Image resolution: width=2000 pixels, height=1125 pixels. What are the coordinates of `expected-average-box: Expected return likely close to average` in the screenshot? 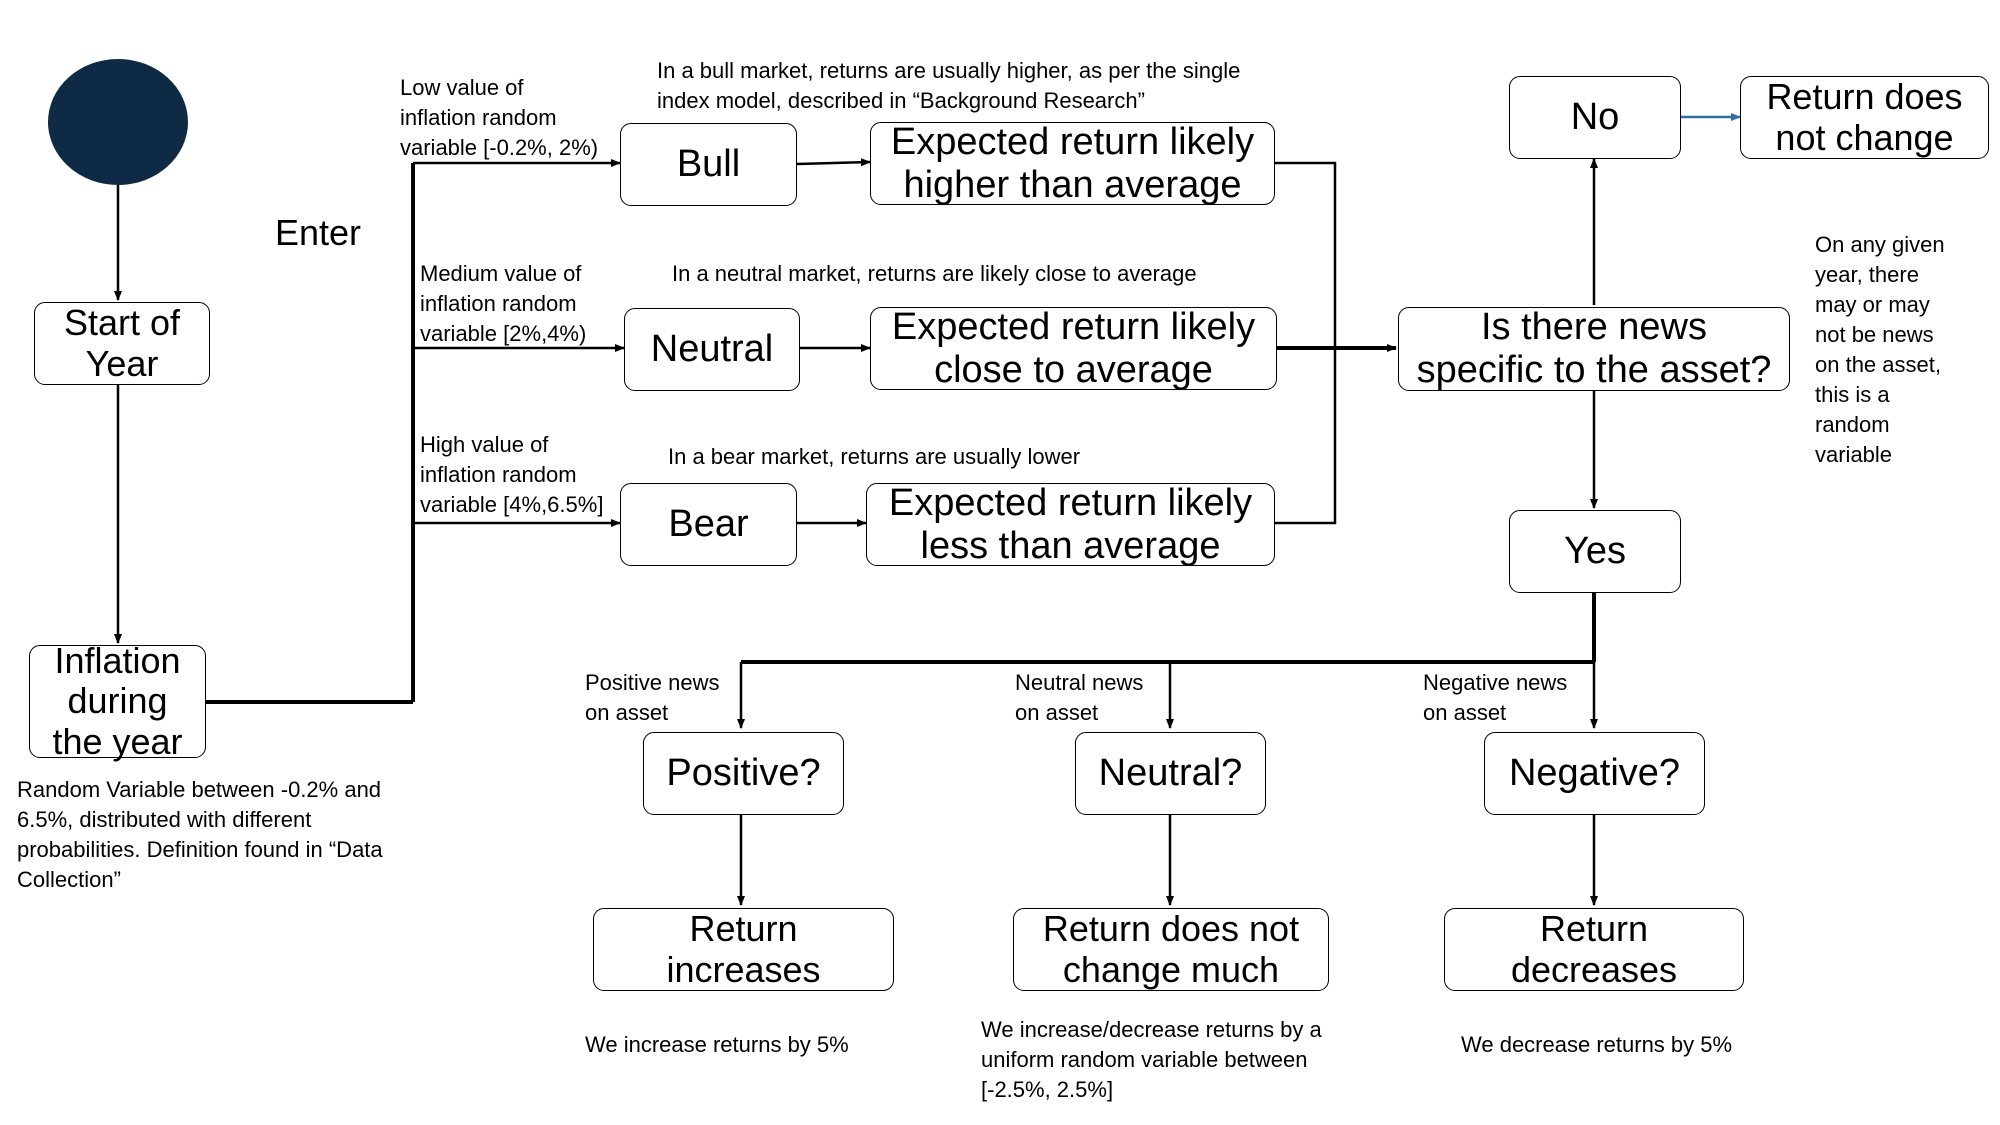 It's located at (1073, 348).